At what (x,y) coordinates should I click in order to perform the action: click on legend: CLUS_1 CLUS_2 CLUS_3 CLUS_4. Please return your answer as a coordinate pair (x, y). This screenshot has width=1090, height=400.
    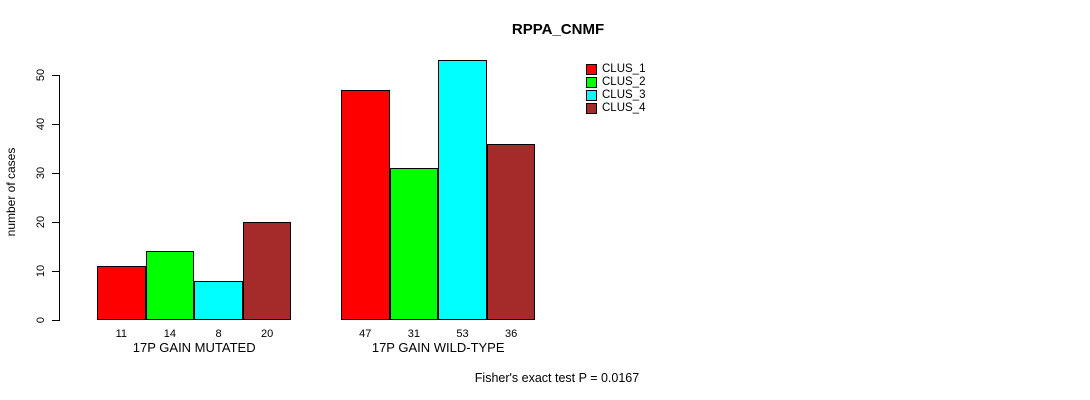
    Looking at the image, I should click on (615, 89).